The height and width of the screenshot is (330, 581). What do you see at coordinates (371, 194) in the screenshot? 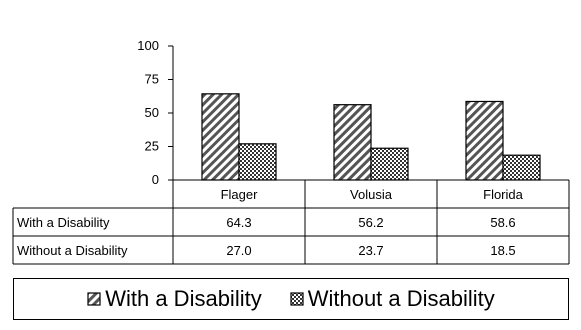
I see `category-label-volusia: Volusia` at bounding box center [371, 194].